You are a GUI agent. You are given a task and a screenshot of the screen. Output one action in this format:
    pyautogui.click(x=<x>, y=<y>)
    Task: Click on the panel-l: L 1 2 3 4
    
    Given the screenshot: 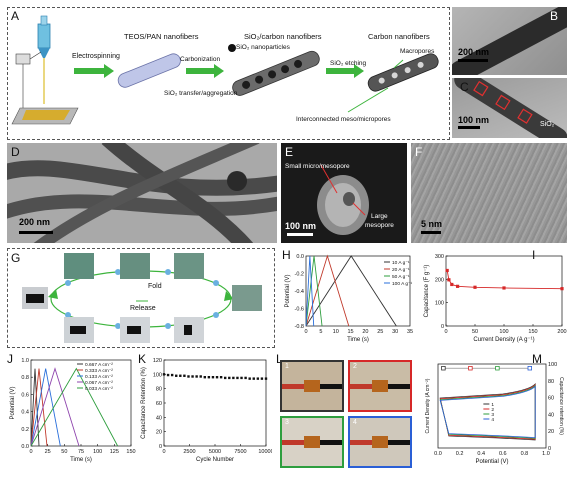 What is the action you would take?
    pyautogui.click(x=347, y=412)
    